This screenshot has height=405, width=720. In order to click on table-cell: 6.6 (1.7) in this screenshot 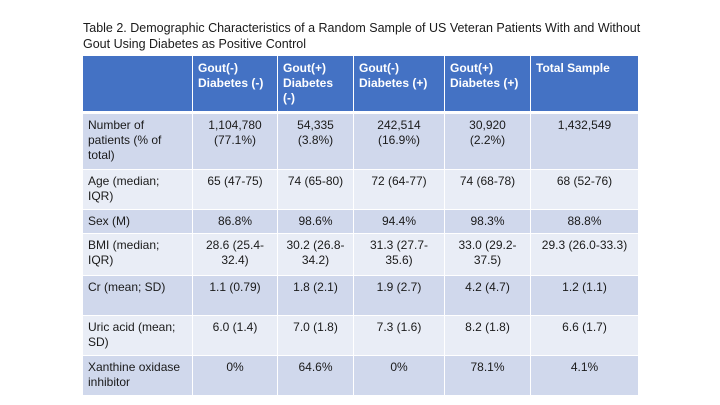, I will do `click(584, 336)`.